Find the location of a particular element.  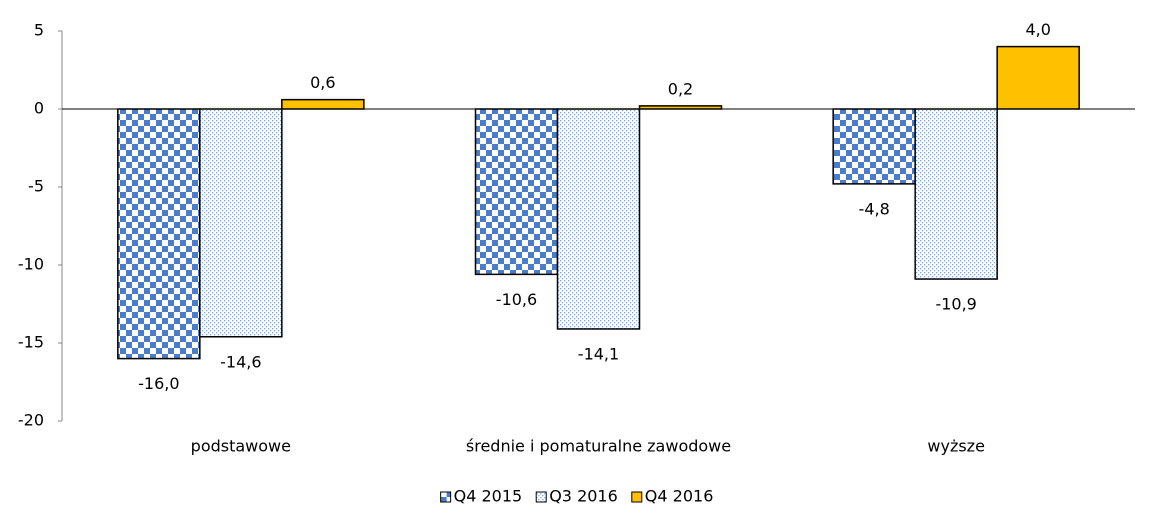

legend-label: Q4 2016 is located at coordinates (679, 496).